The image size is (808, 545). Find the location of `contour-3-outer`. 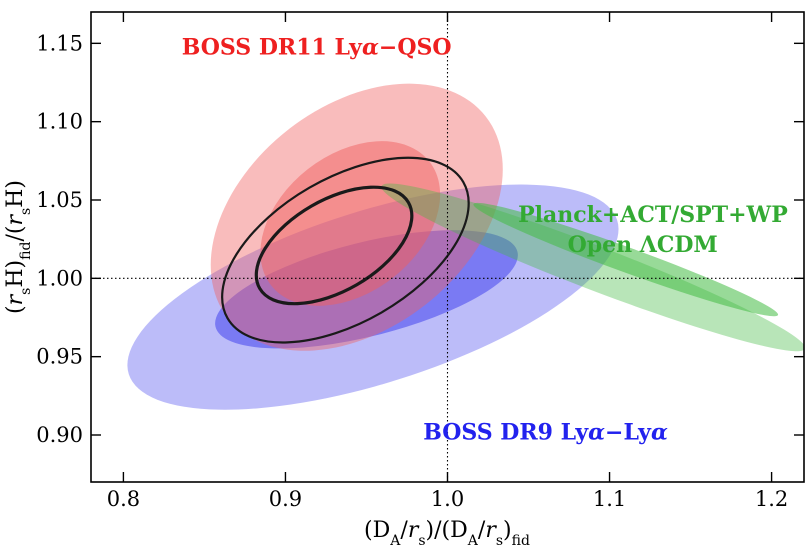

contour-3-outer is located at coordinates (345, 250).